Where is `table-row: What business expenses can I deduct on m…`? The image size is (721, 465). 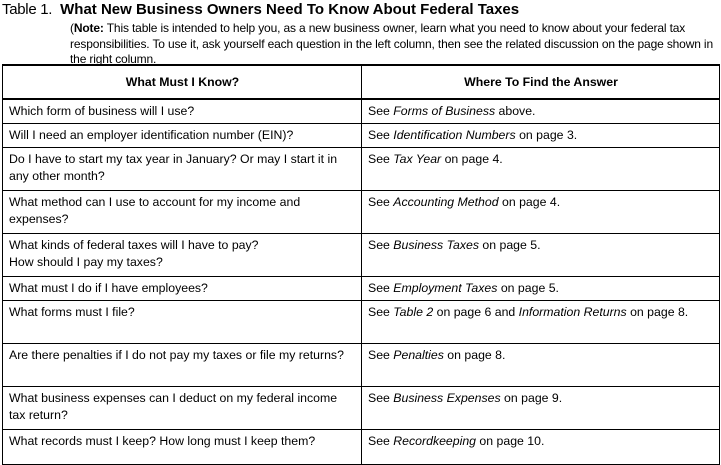
table-row: What business expenses can I deduct on m… is located at coordinates (361, 408).